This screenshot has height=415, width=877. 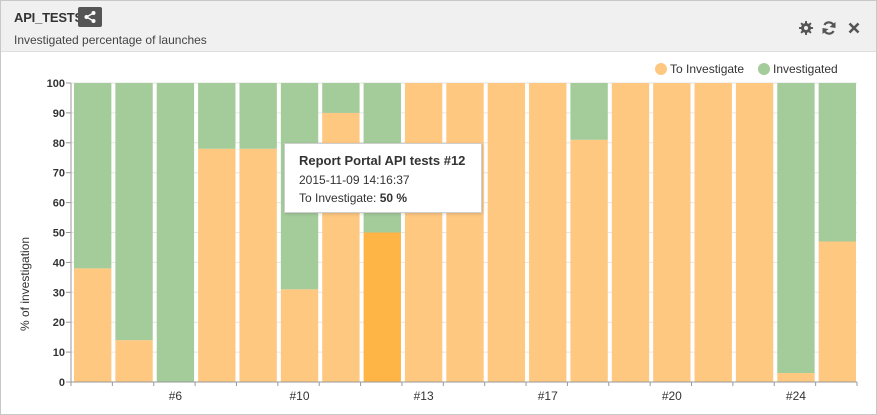 I want to click on y-tick-label: 30, so click(x=59, y=293).